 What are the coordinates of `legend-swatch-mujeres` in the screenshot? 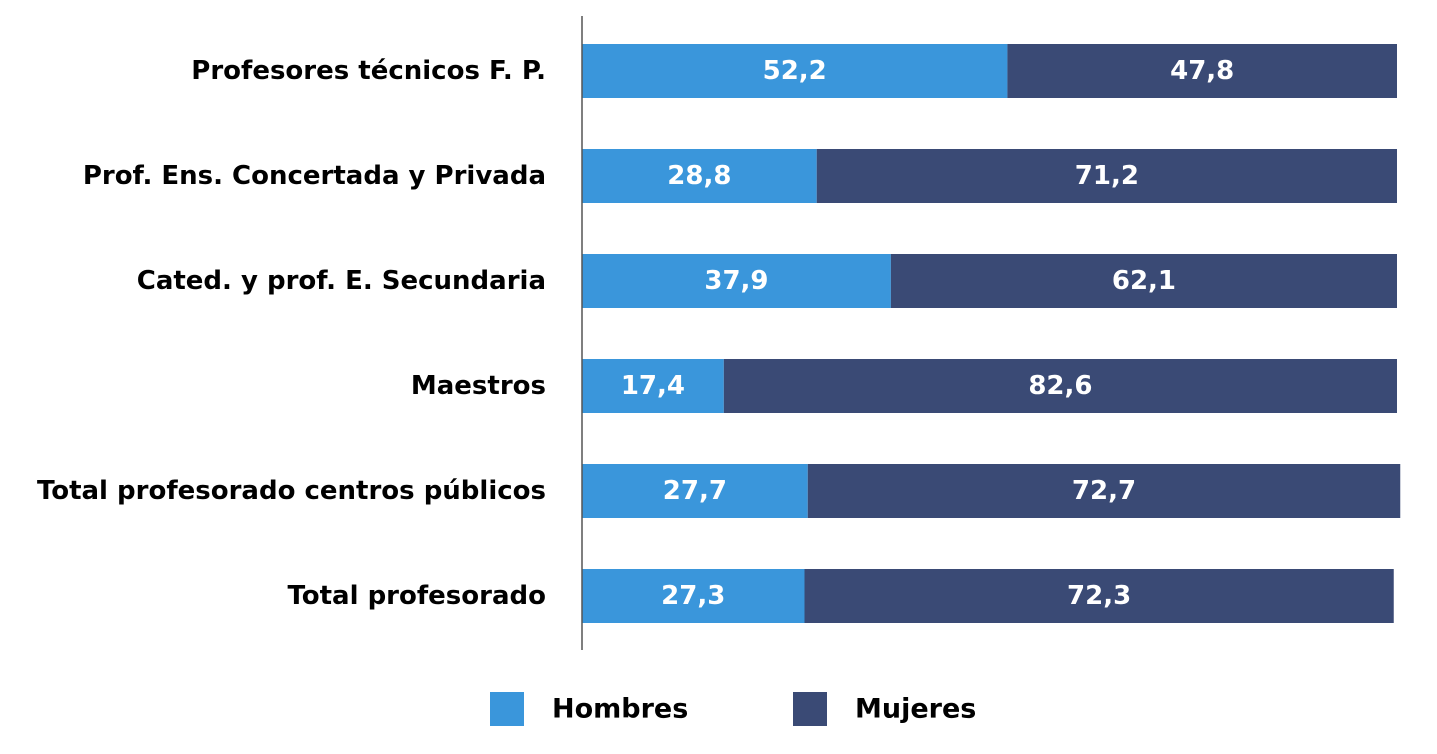 It's located at (810, 709).